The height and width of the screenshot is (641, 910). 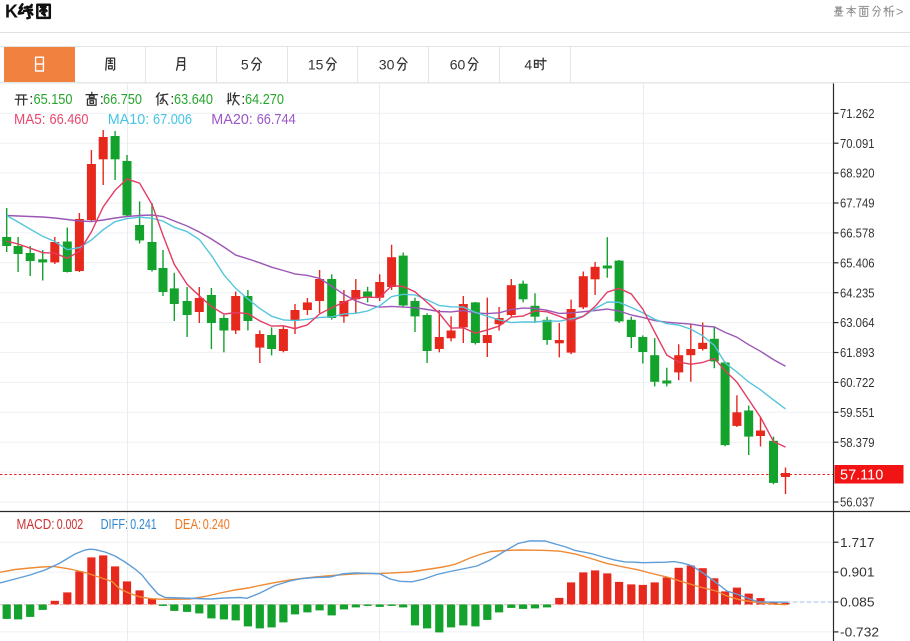 I want to click on svg-text: 57.110, so click(x=861, y=476).